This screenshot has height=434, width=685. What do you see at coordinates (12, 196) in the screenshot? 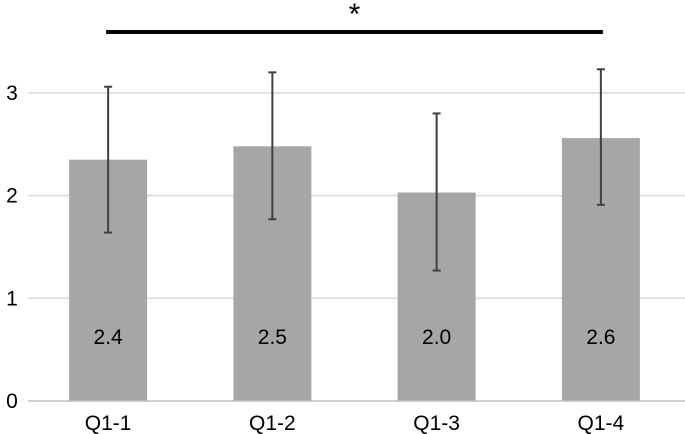
I see `y-tick-label: 2` at bounding box center [12, 196].